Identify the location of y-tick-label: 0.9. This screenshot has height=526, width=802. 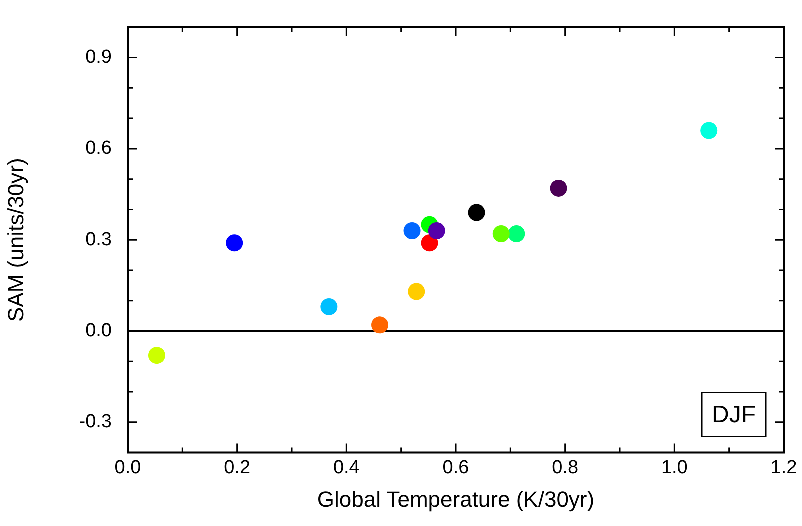
(99, 57).